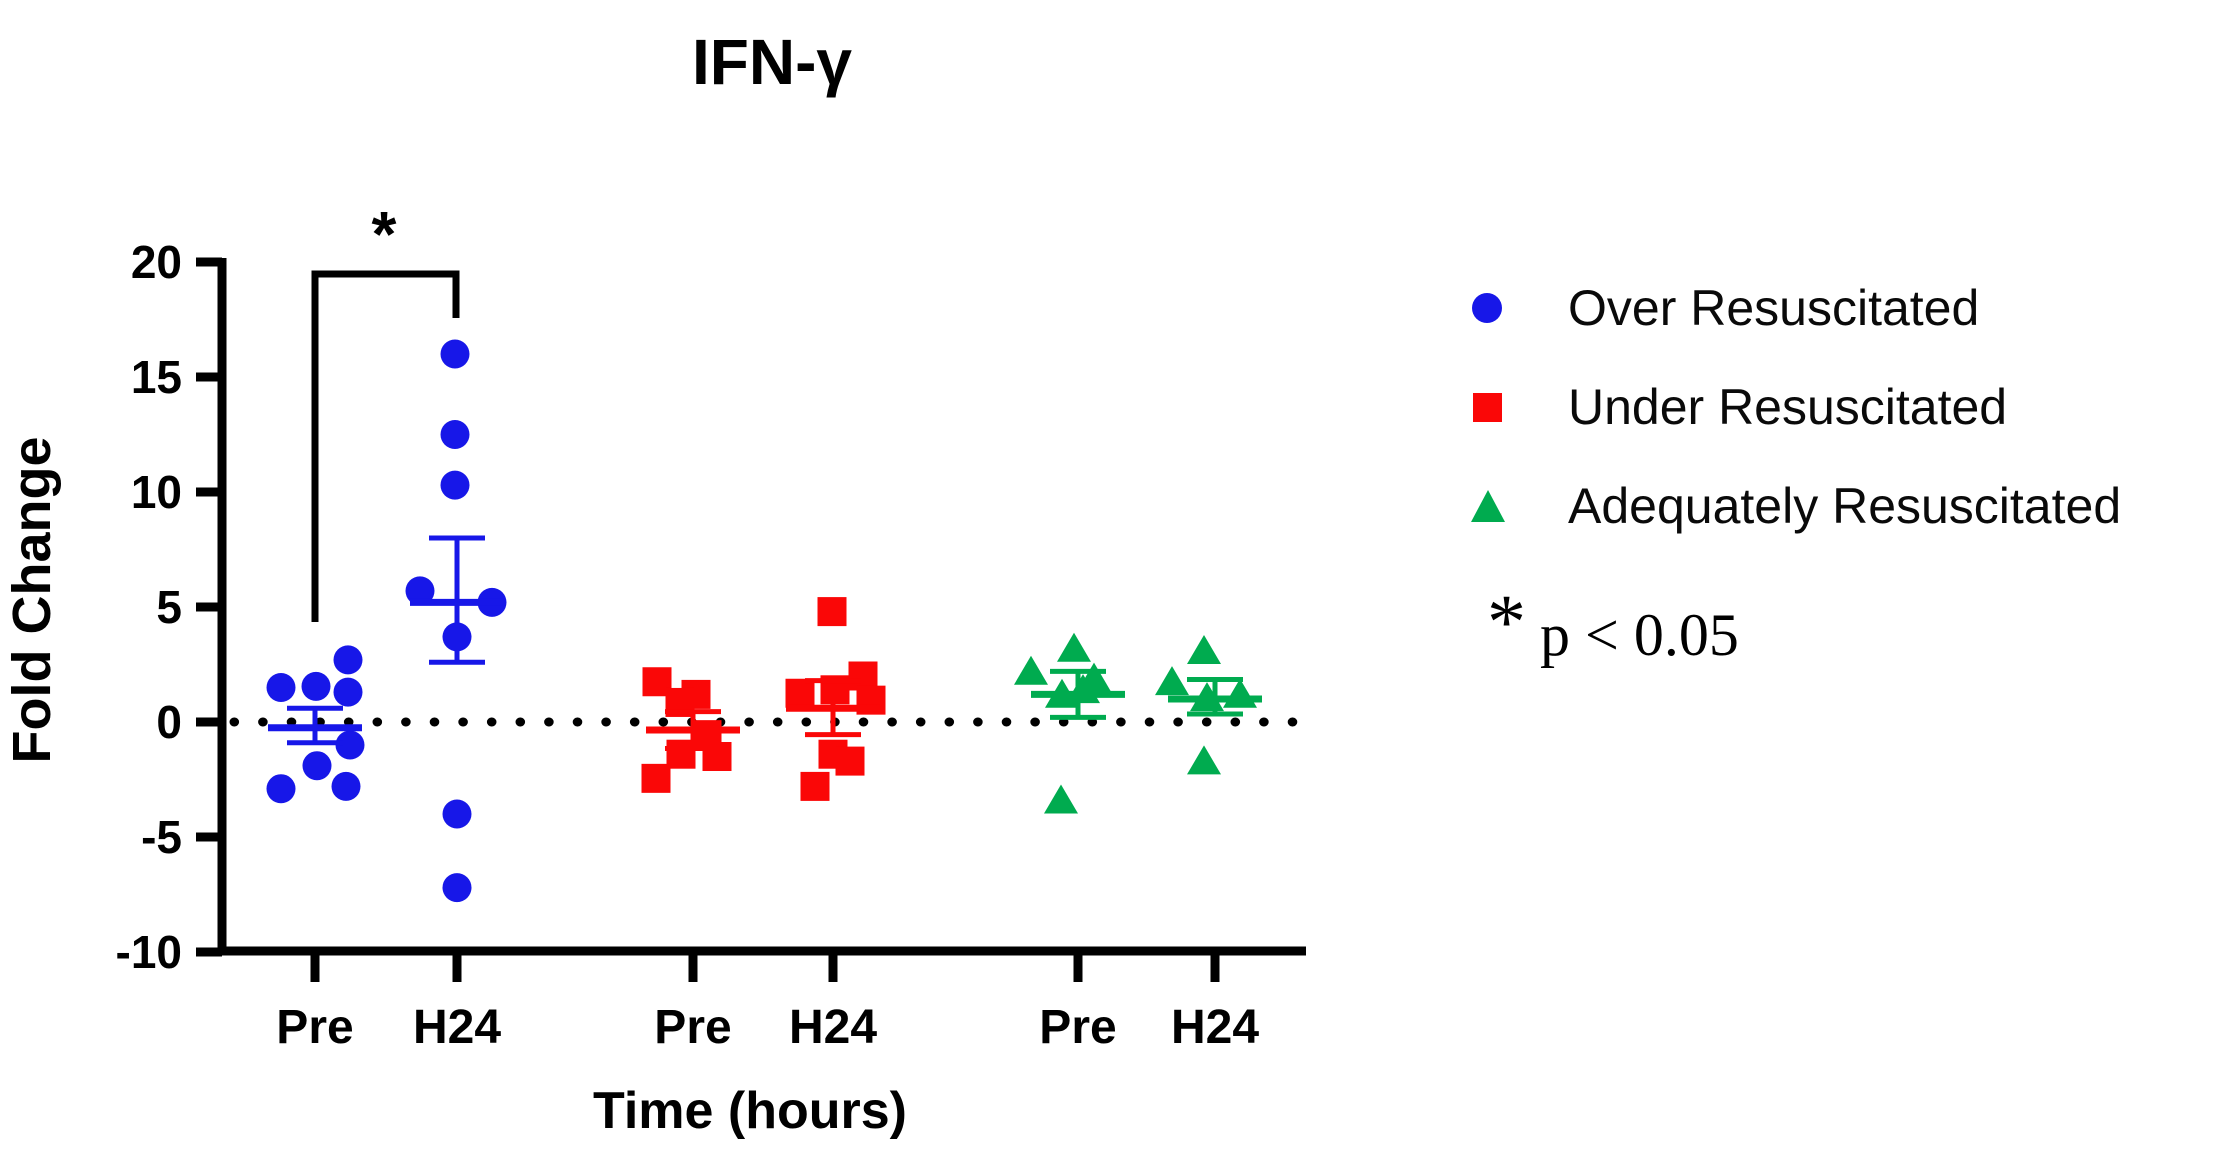 Image resolution: width=2227 pixels, height=1173 pixels. I want to click on legend-row-adequate: Adequately Resuscitated, so click(1796, 506).